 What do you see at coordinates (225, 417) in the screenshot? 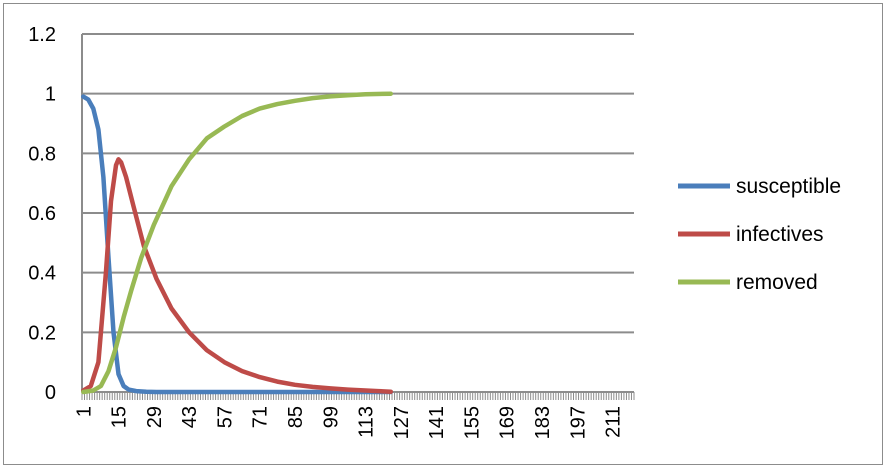
I see `x-tick-label: 57` at bounding box center [225, 417].